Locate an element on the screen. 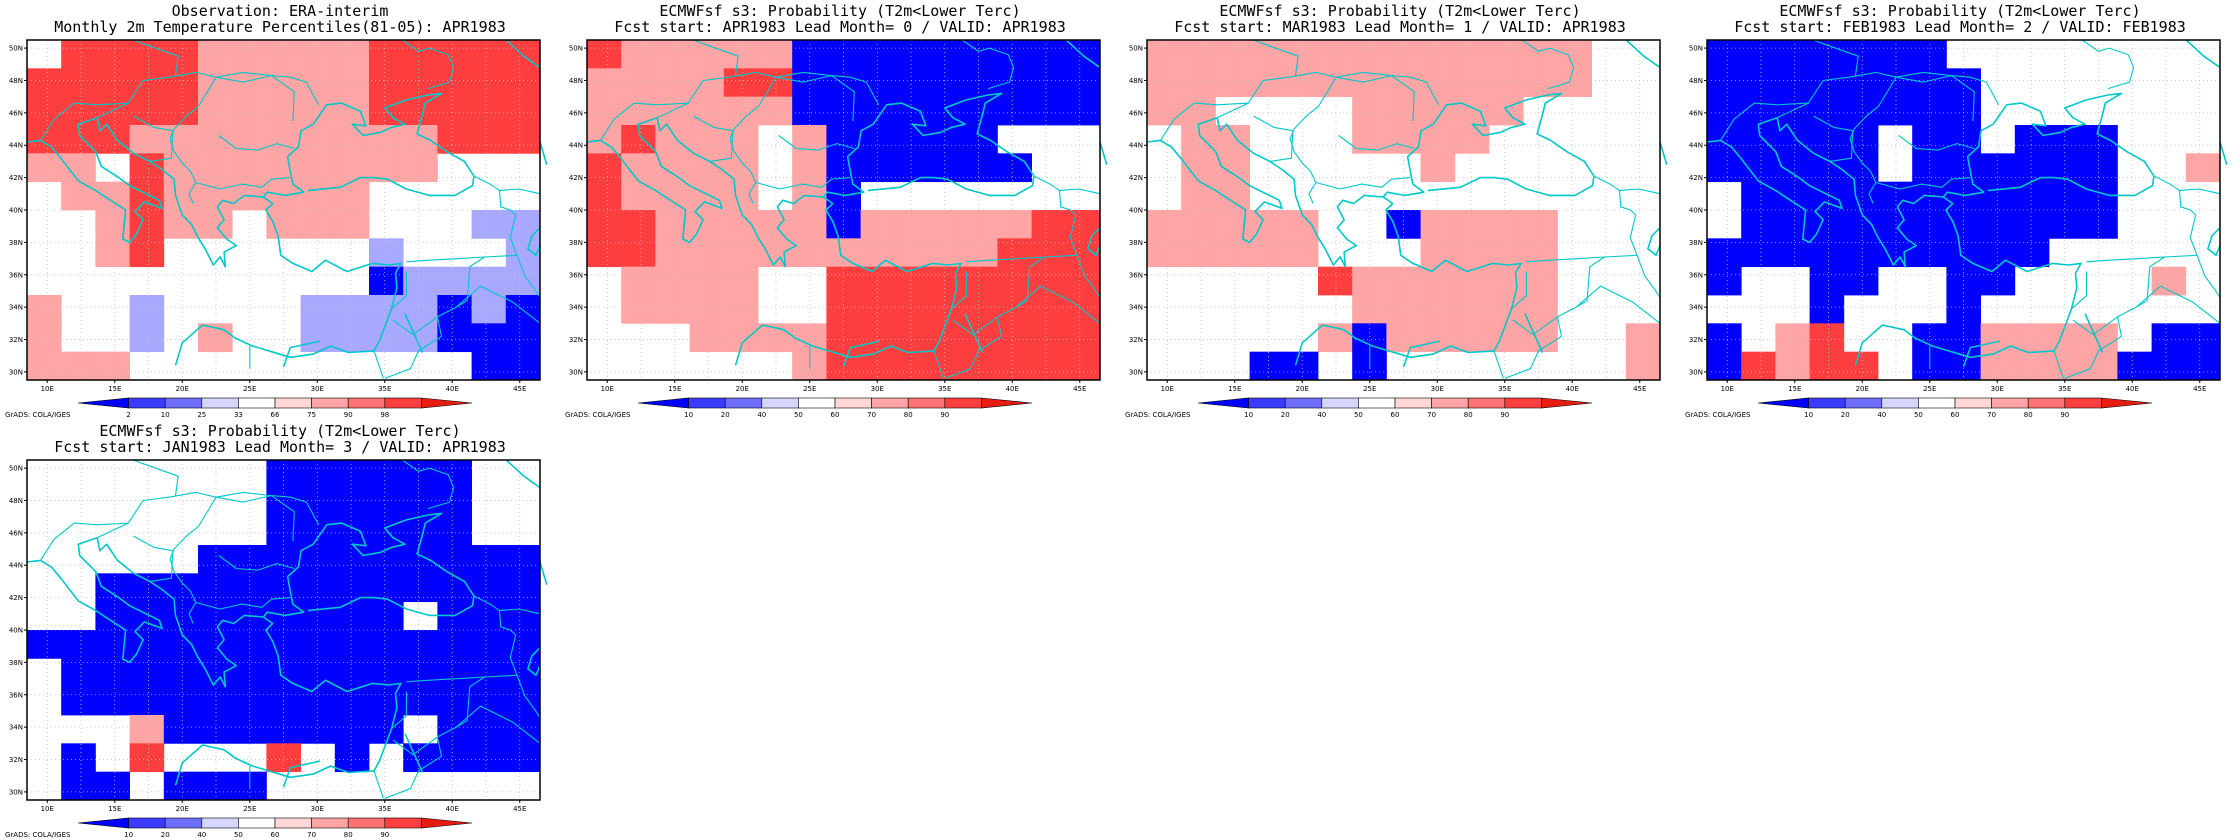 Image resolution: width=2240 pixels, height=840 pixels. colorbar-label: 80 is located at coordinates (348, 835).